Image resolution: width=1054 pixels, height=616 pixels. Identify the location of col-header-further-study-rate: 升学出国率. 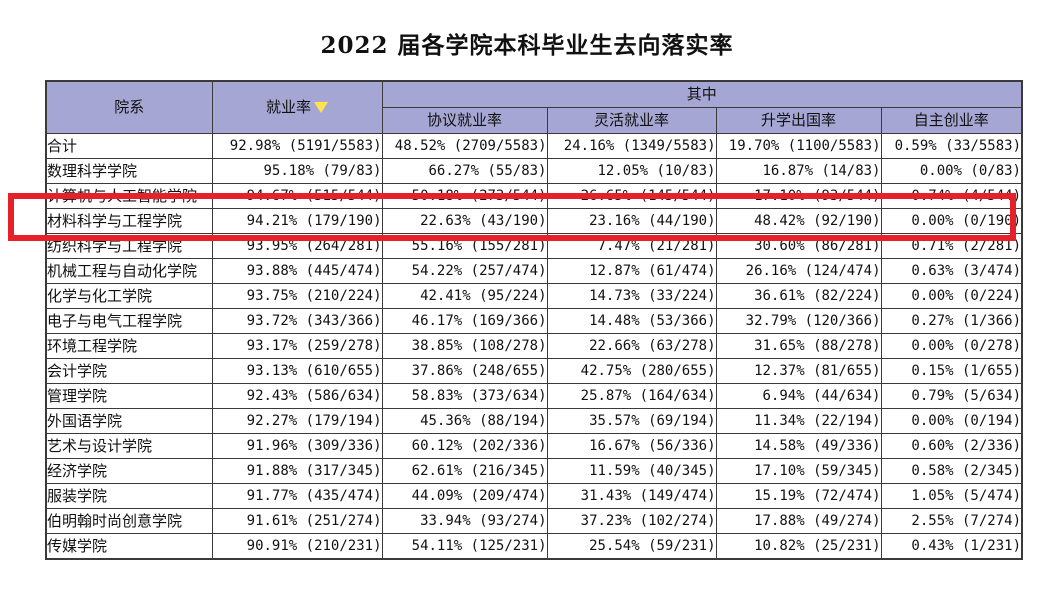
(798, 120).